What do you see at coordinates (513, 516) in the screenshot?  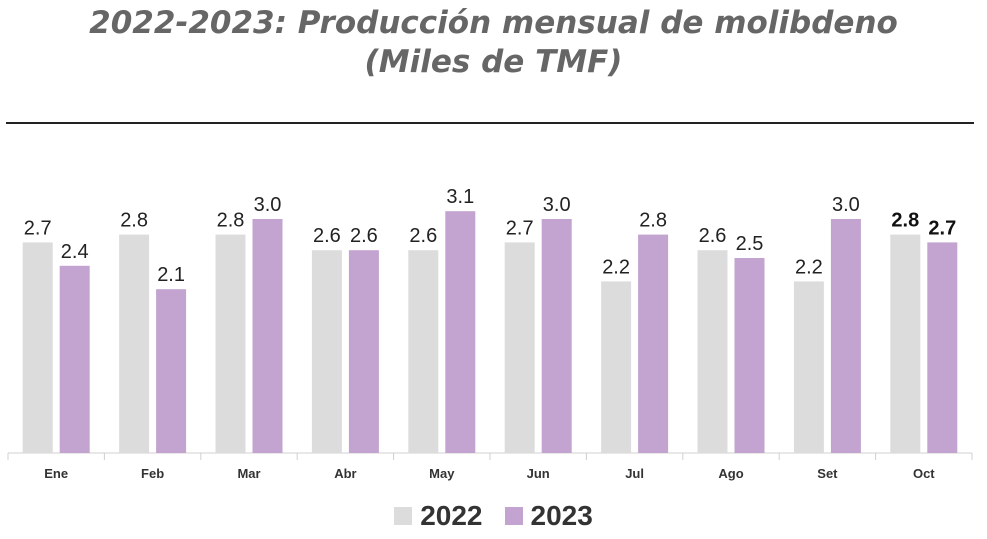 I see `legend-swatch-2023` at bounding box center [513, 516].